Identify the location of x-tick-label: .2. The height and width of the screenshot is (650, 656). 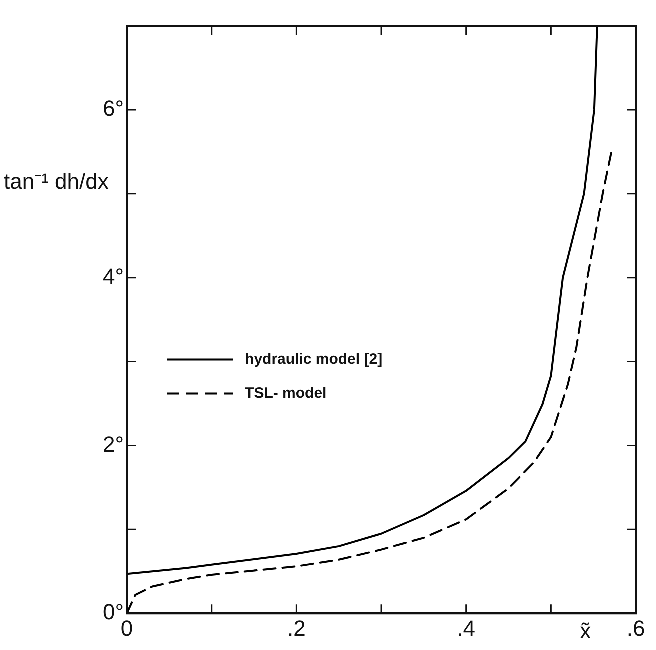
(297, 628).